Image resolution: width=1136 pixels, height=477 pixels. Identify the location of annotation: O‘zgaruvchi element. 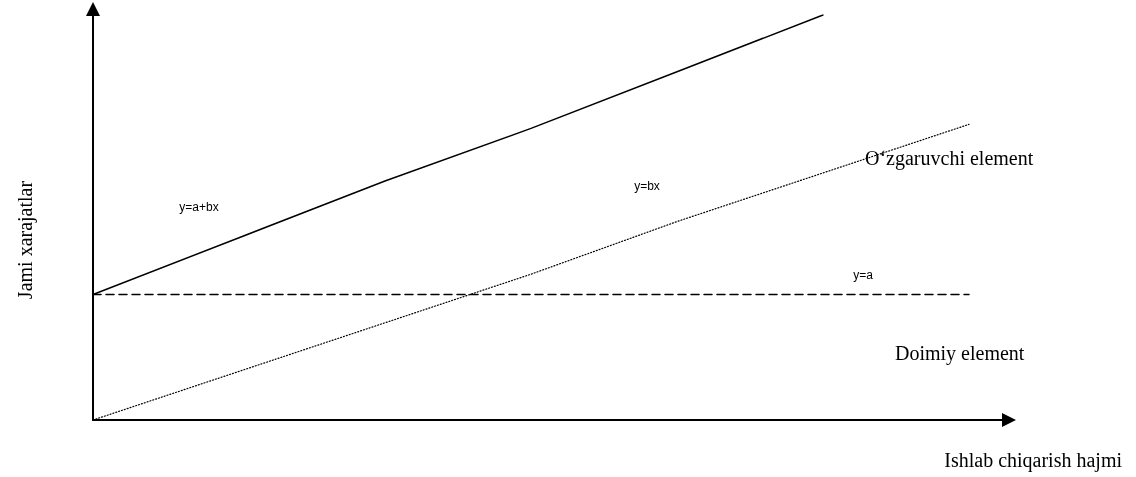
(949, 158).